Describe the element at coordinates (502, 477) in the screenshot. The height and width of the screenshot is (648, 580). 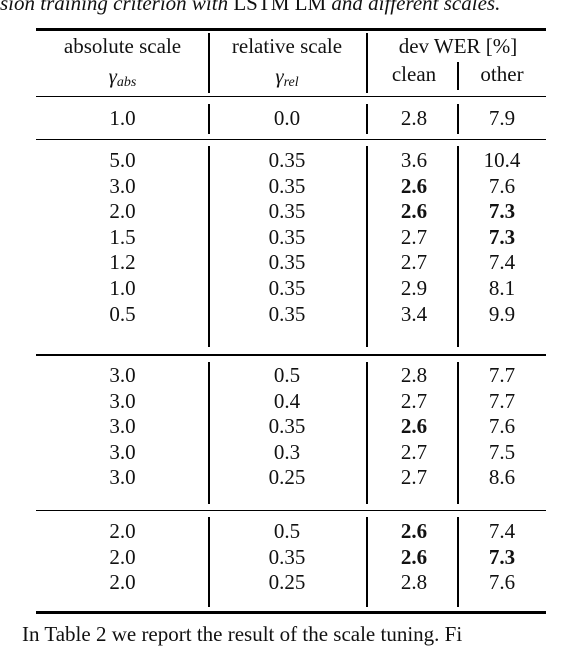
I see `cell-other: 8.6` at that location.